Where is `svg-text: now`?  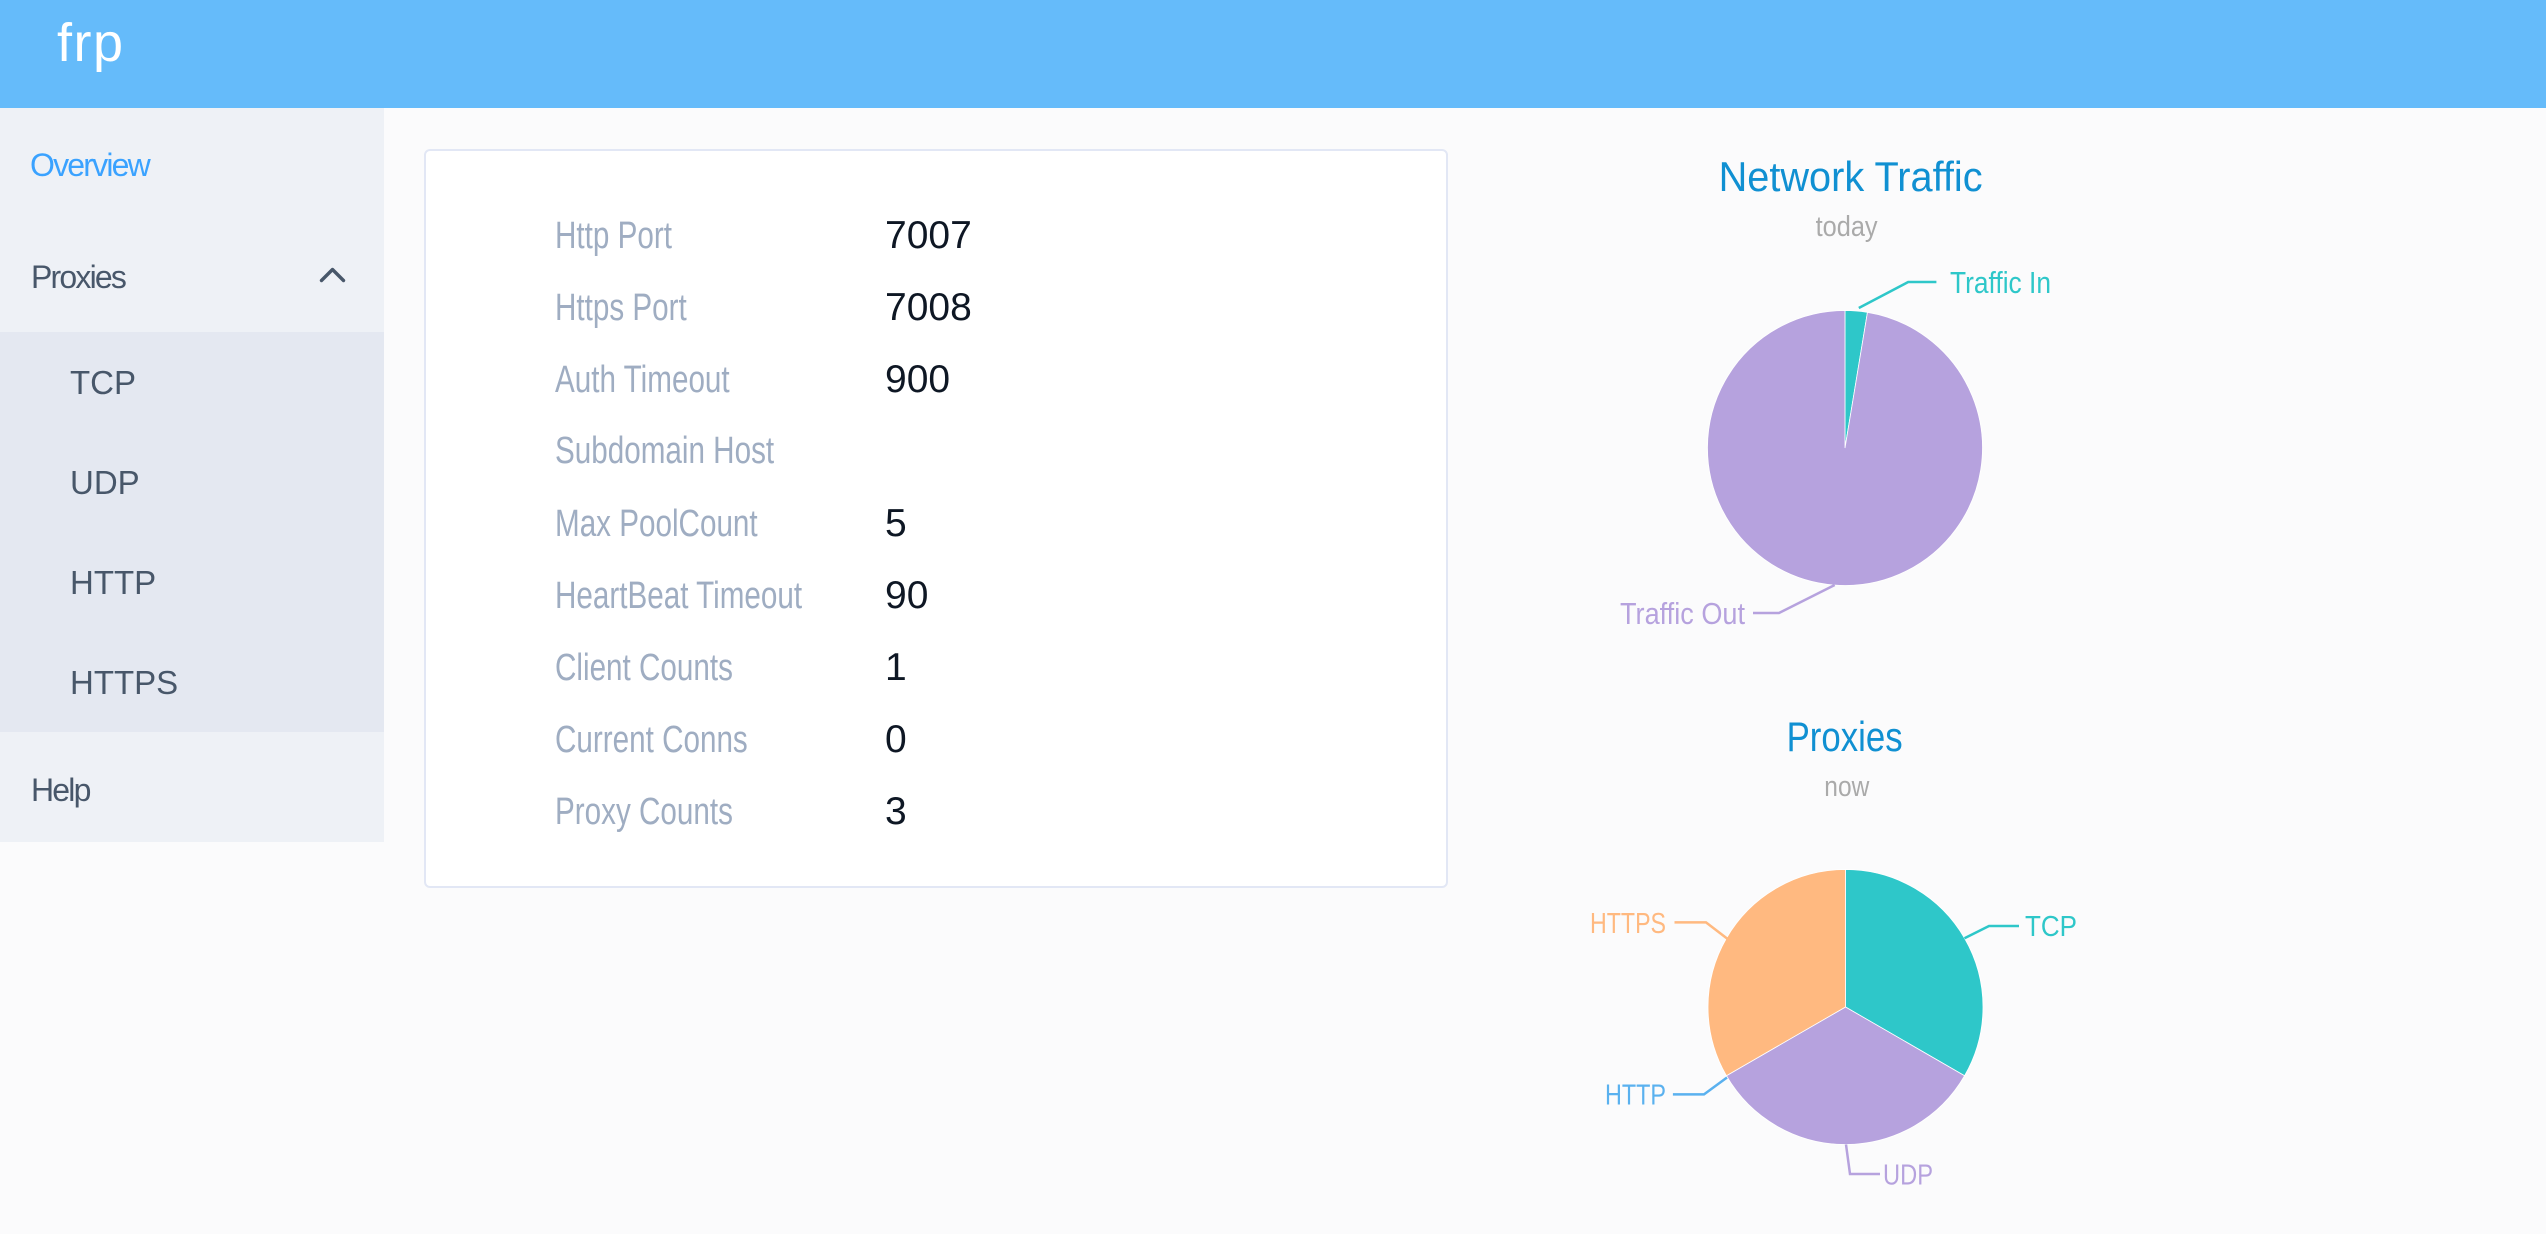
svg-text: now is located at coordinates (1847, 787).